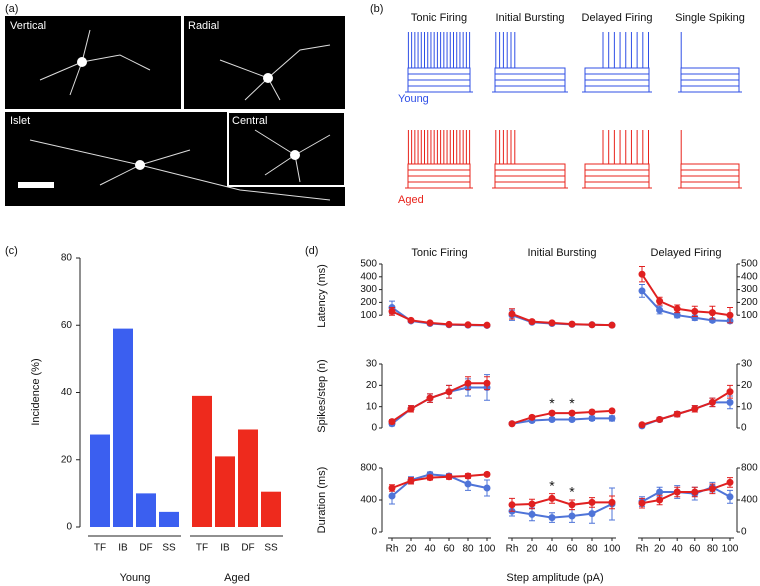 Image resolution: width=760 pixels, height=586 pixels. What do you see at coordinates (322, 395) in the screenshot?
I see `y-axis-label: Spikes/step (n)` at bounding box center [322, 395].